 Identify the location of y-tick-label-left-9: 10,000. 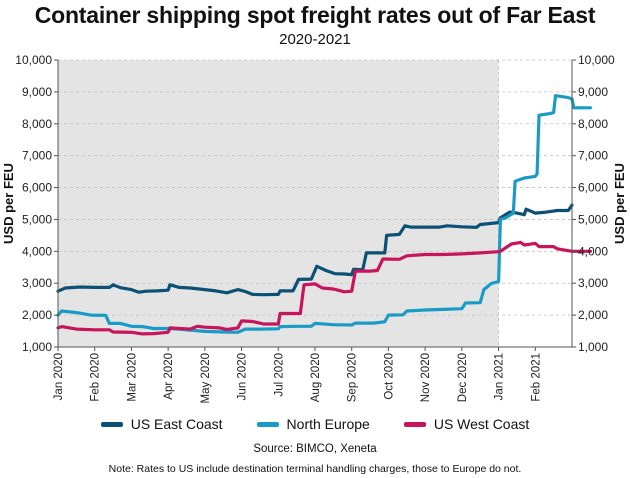
(33, 60).